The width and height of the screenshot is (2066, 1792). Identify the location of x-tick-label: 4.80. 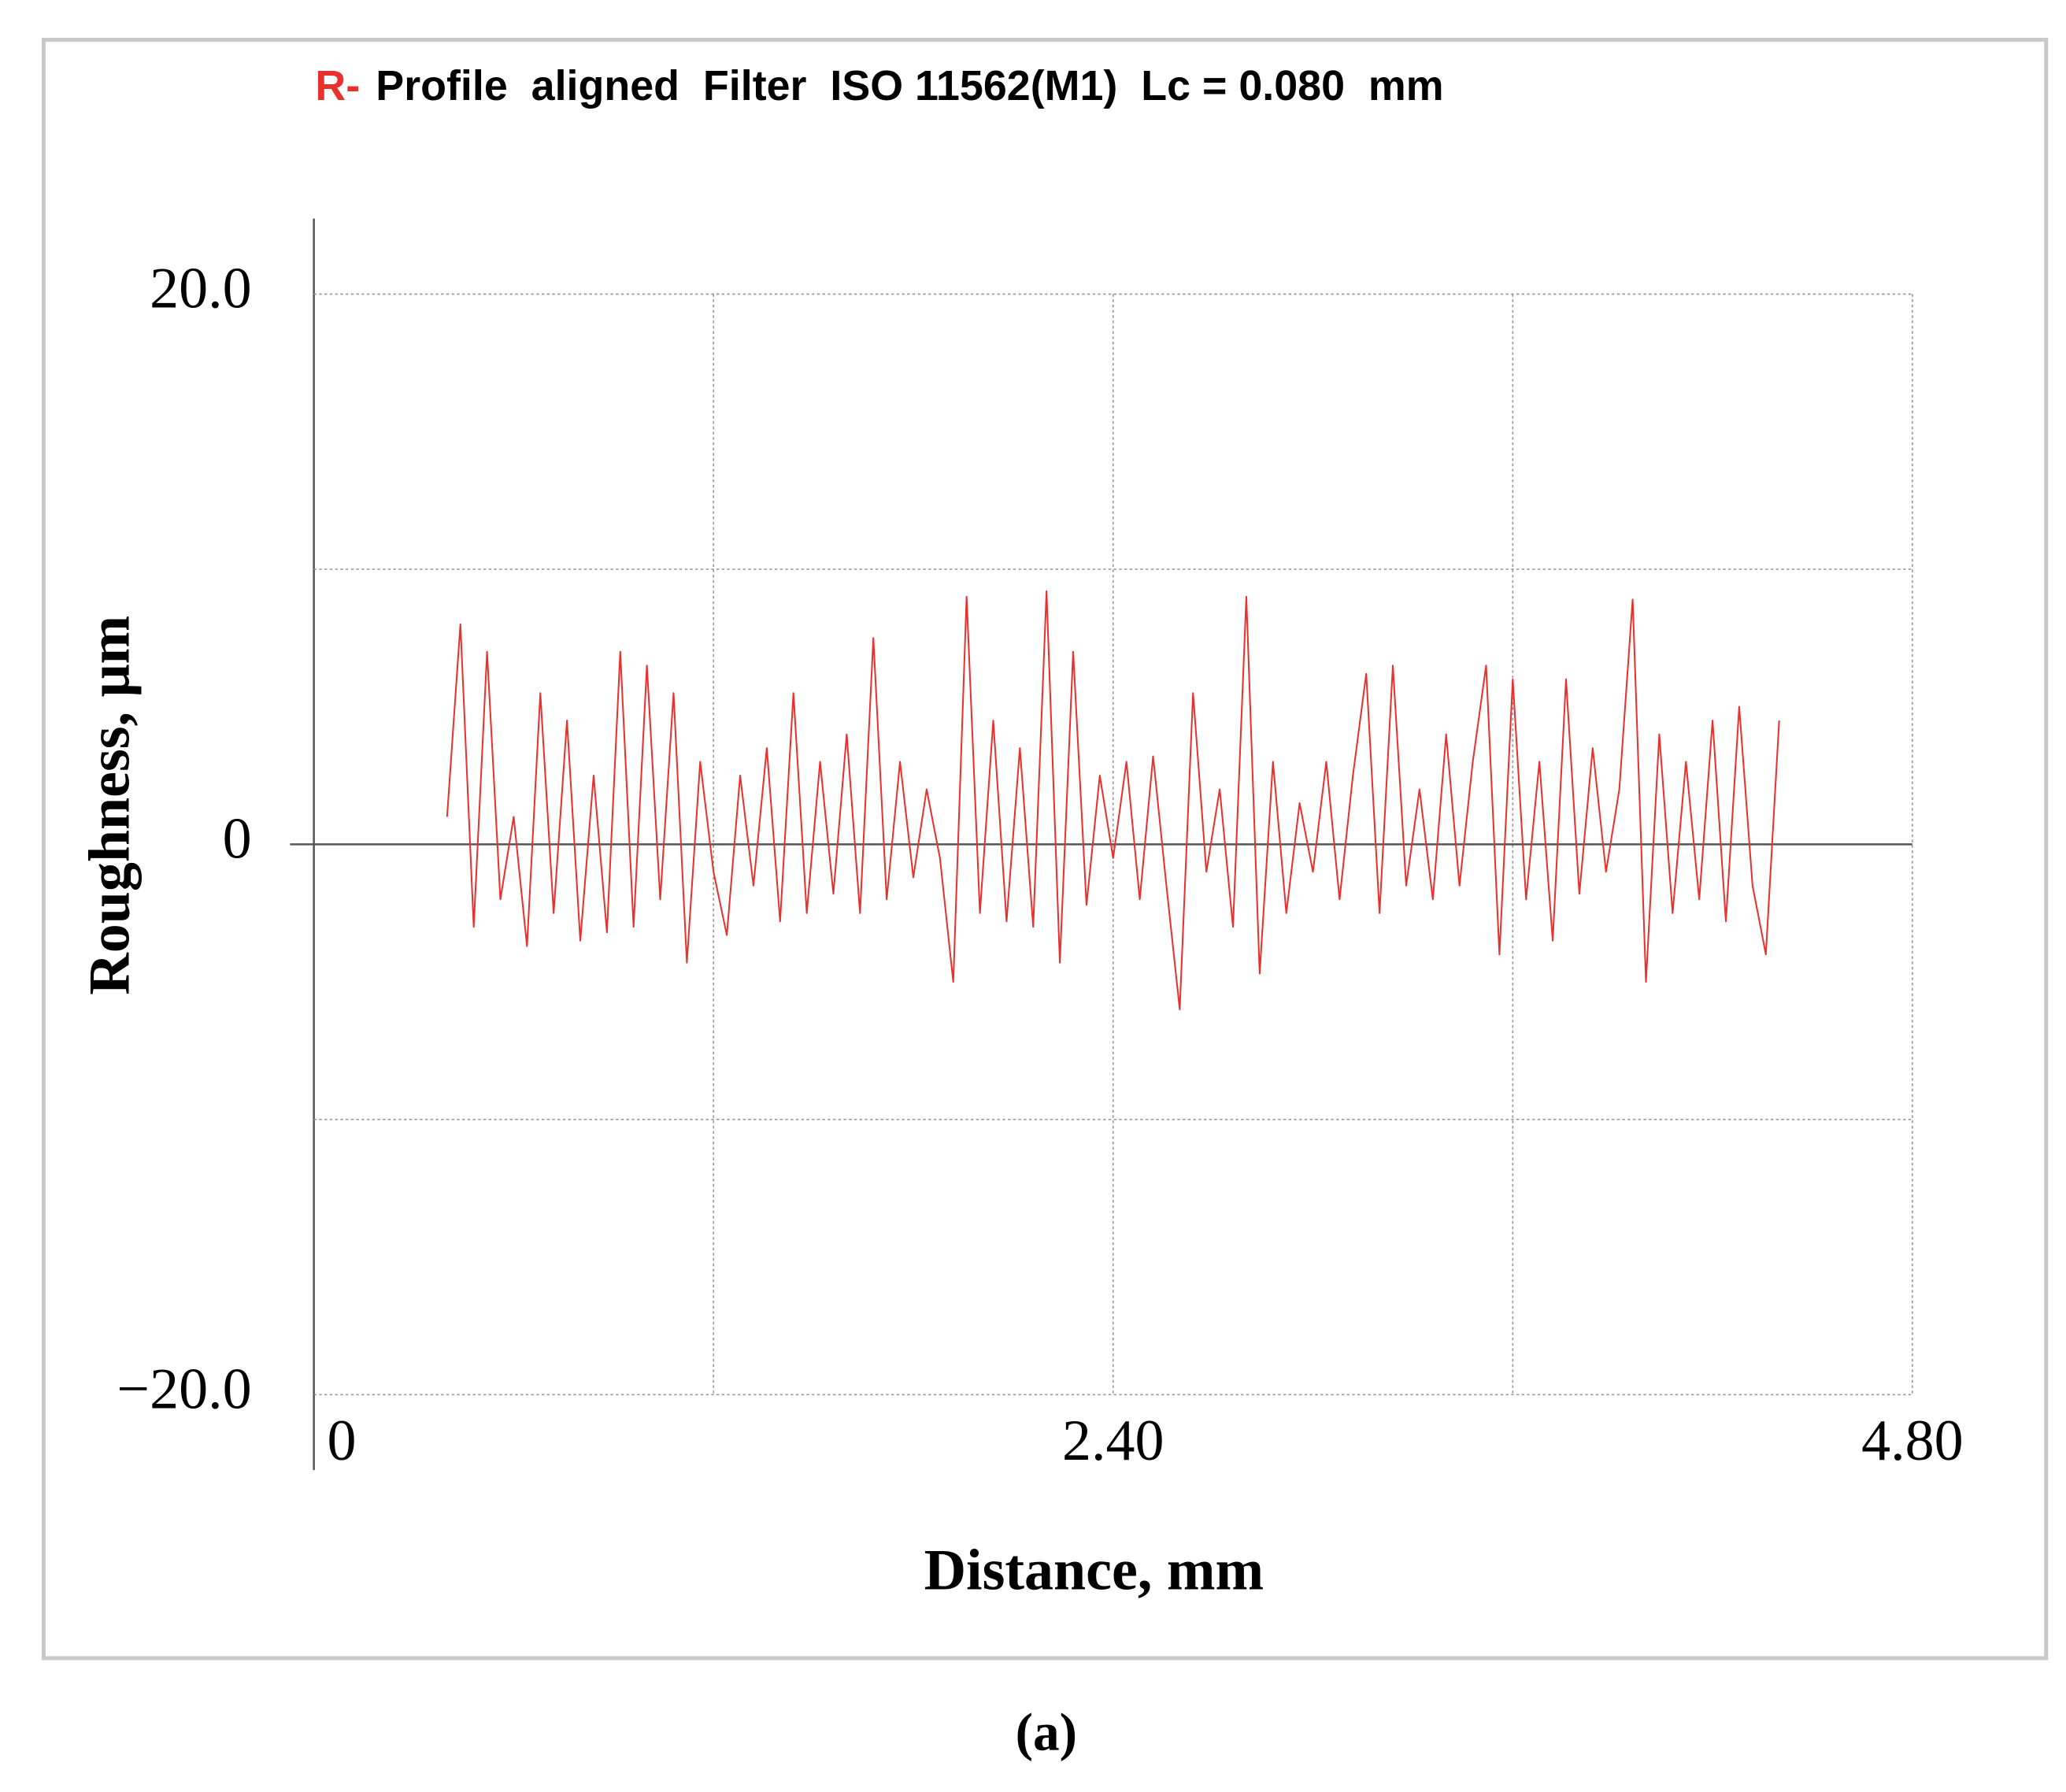
(1913, 1441).